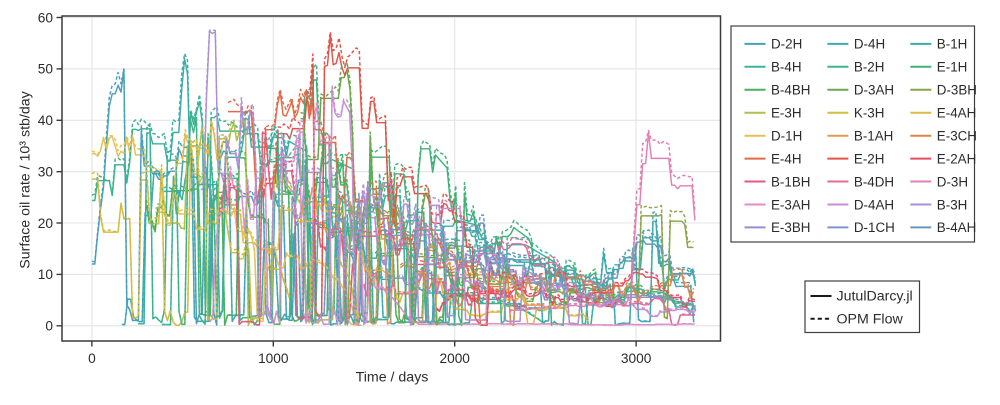 This screenshot has height=405, width=1000. Describe the element at coordinates (869, 44) in the screenshot. I see `svg-text: D-4H` at that location.